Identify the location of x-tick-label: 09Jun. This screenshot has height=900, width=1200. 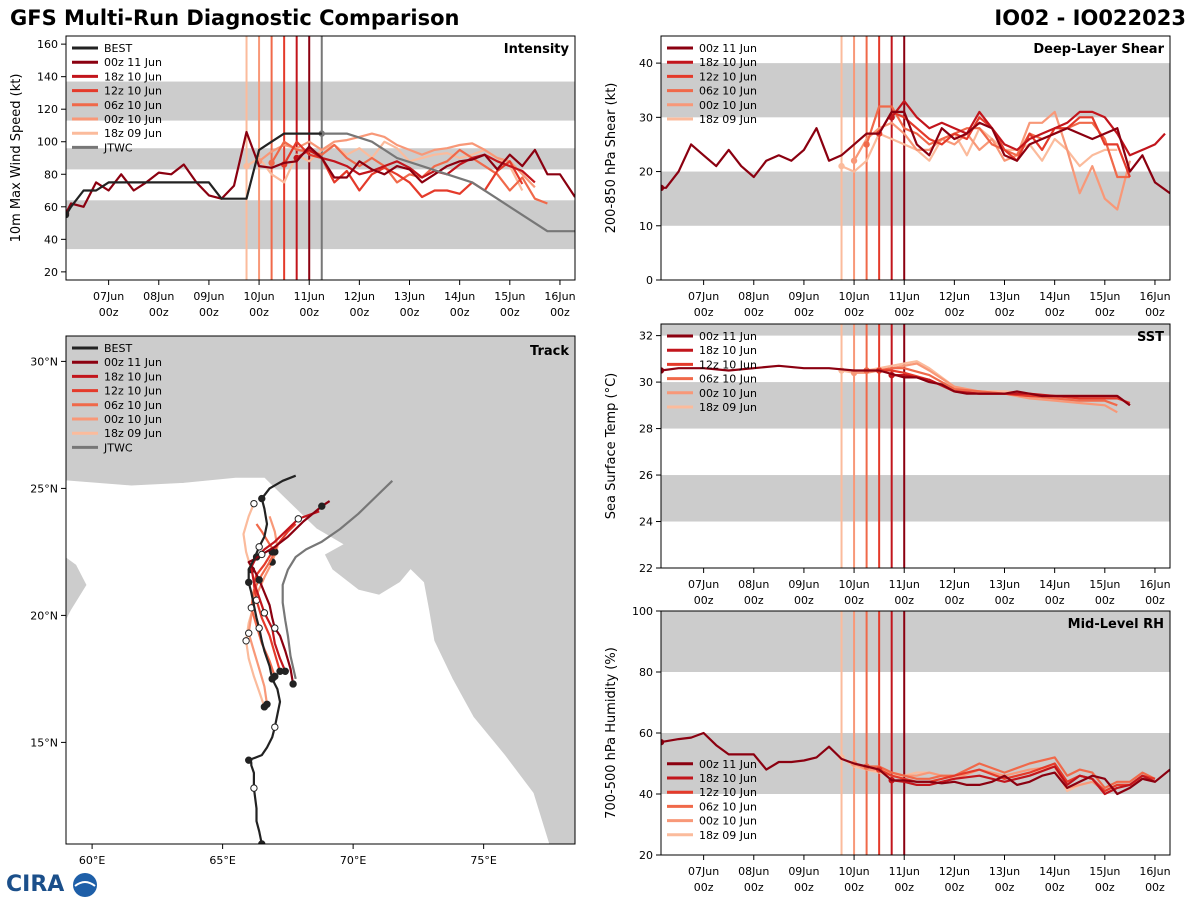
(803, 871).